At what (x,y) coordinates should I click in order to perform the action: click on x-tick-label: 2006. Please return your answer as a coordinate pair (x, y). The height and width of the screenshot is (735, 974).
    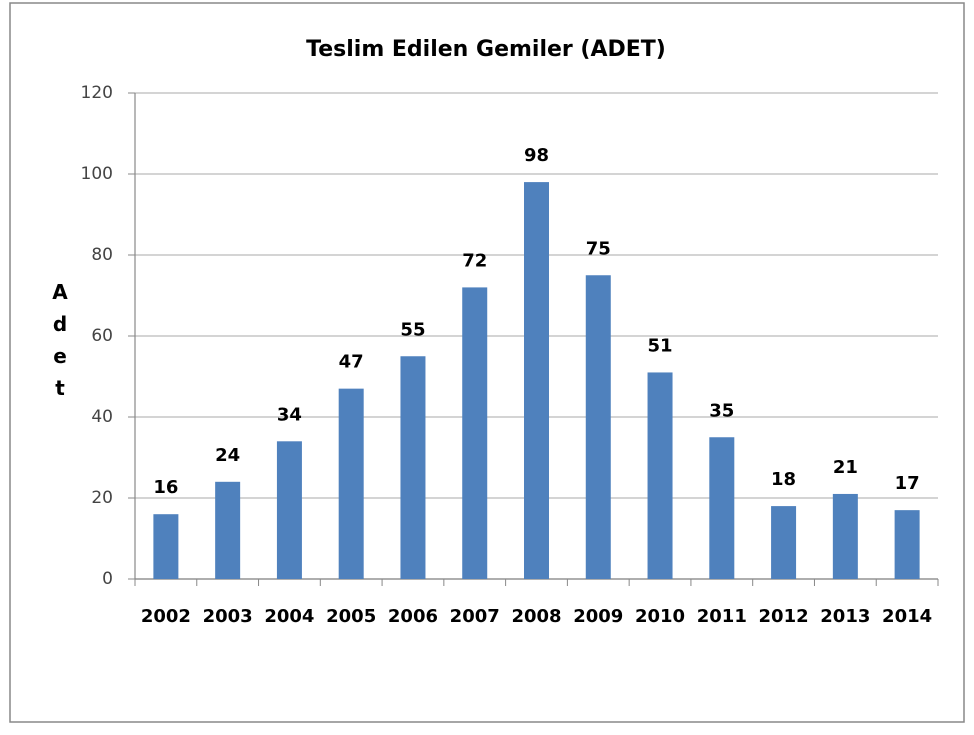
    Looking at the image, I should click on (413, 616).